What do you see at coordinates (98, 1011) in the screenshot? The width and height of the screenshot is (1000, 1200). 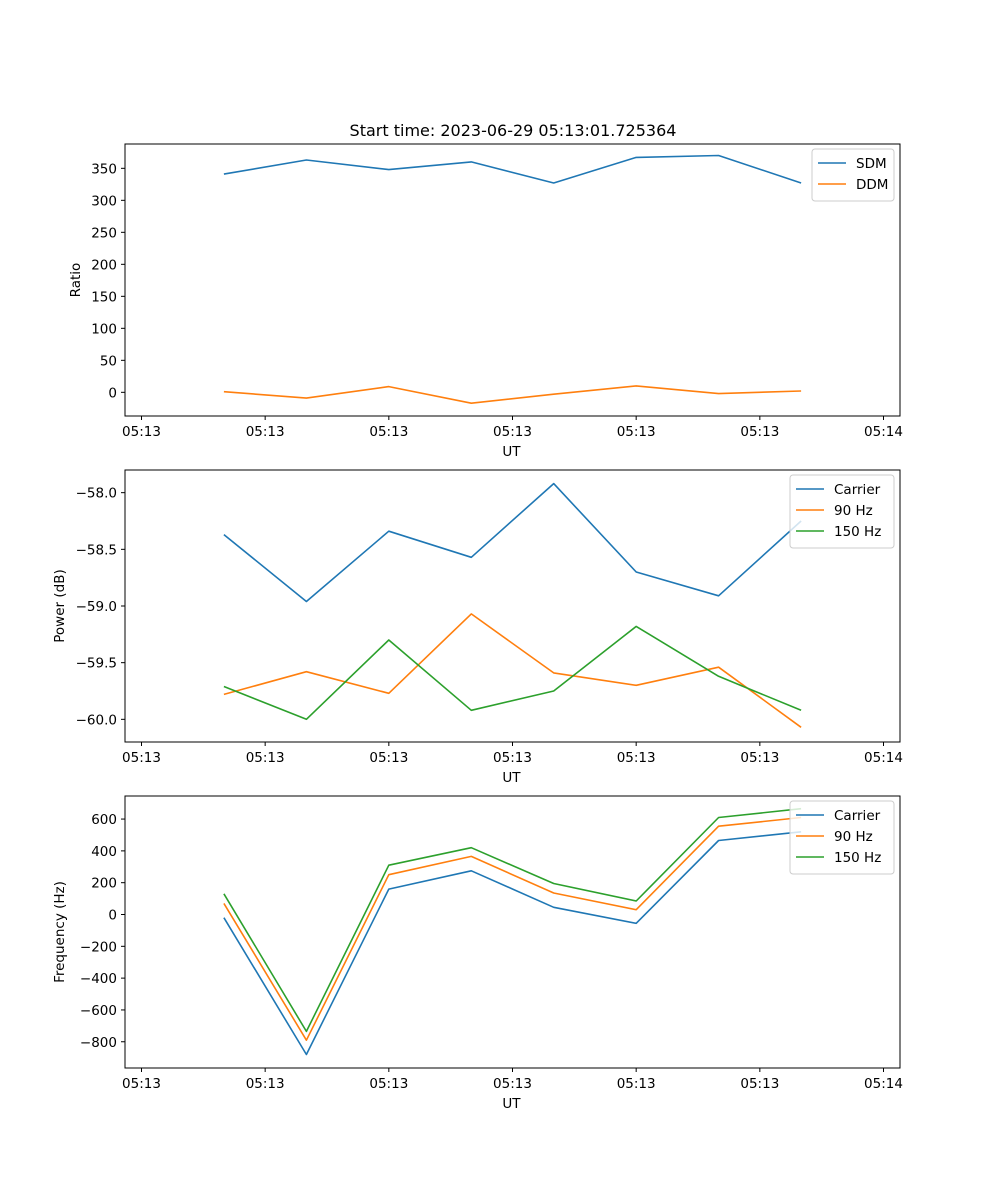 I see `y-tick-label: −600` at bounding box center [98, 1011].